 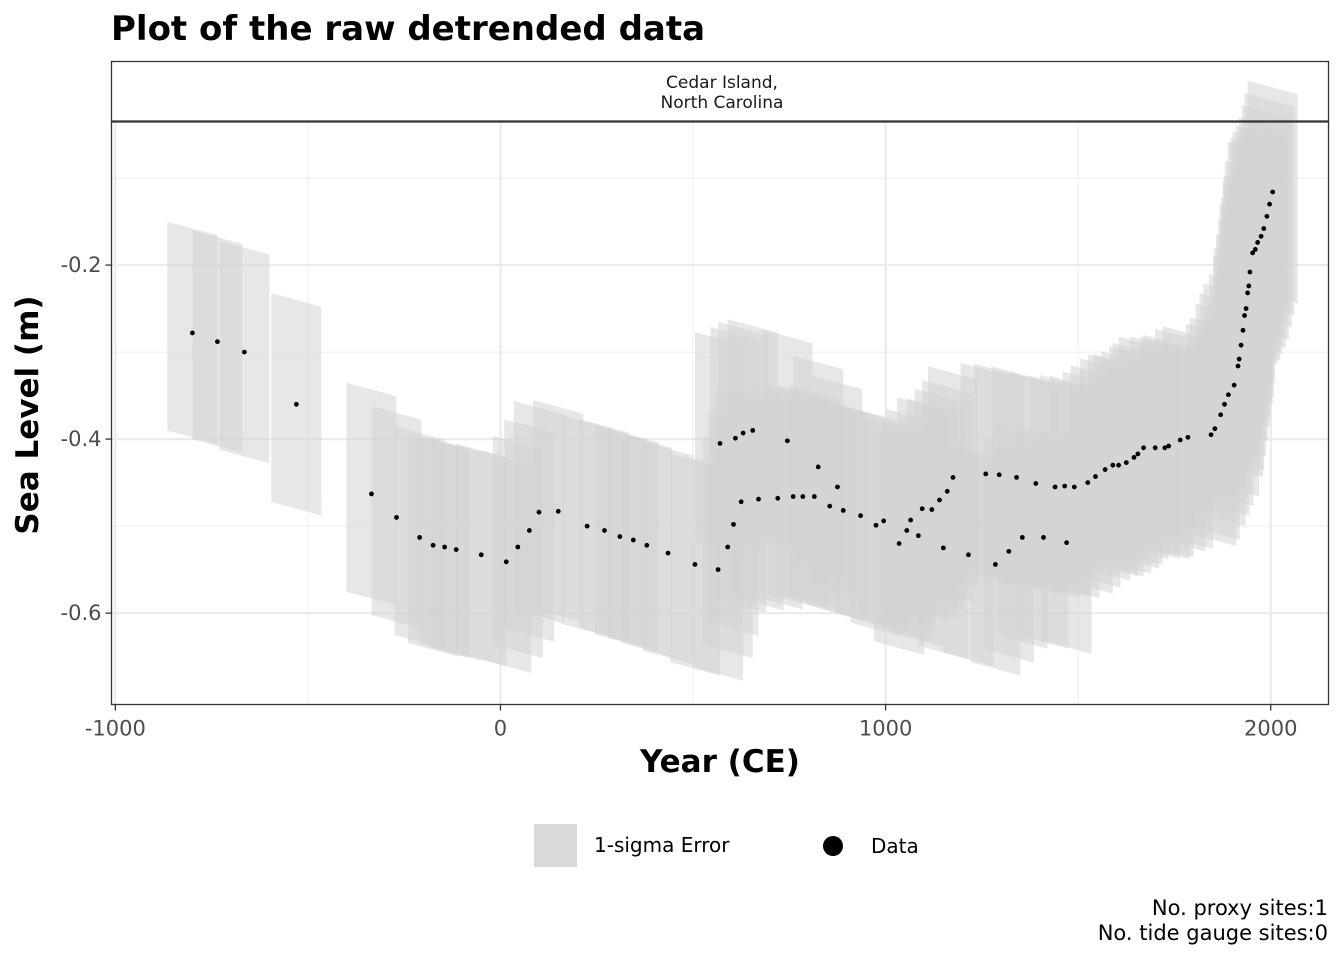 What do you see at coordinates (1240, 908) in the screenshot?
I see `caption-proxy-sites: No. proxy sites:1` at bounding box center [1240, 908].